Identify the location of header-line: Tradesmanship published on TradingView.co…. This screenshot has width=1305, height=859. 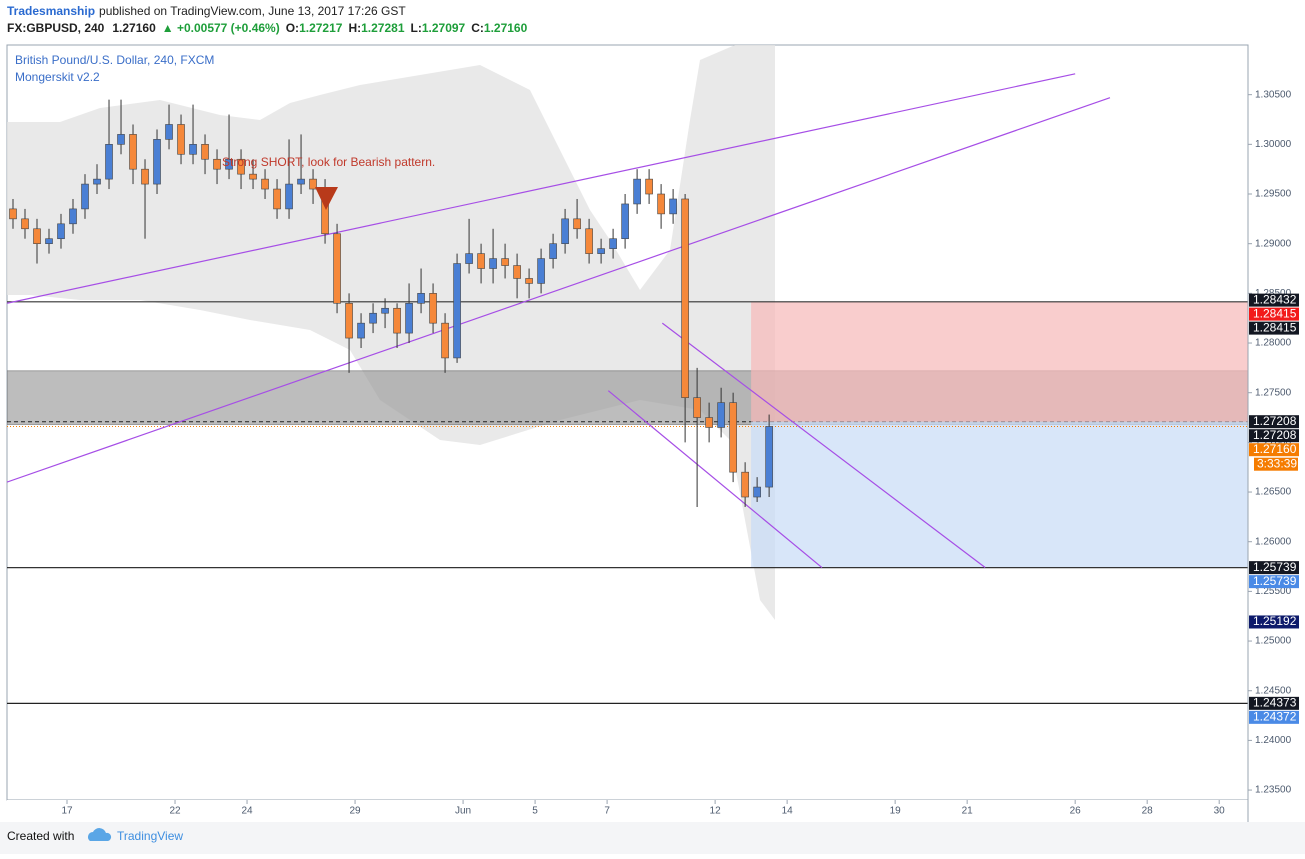
(206, 11).